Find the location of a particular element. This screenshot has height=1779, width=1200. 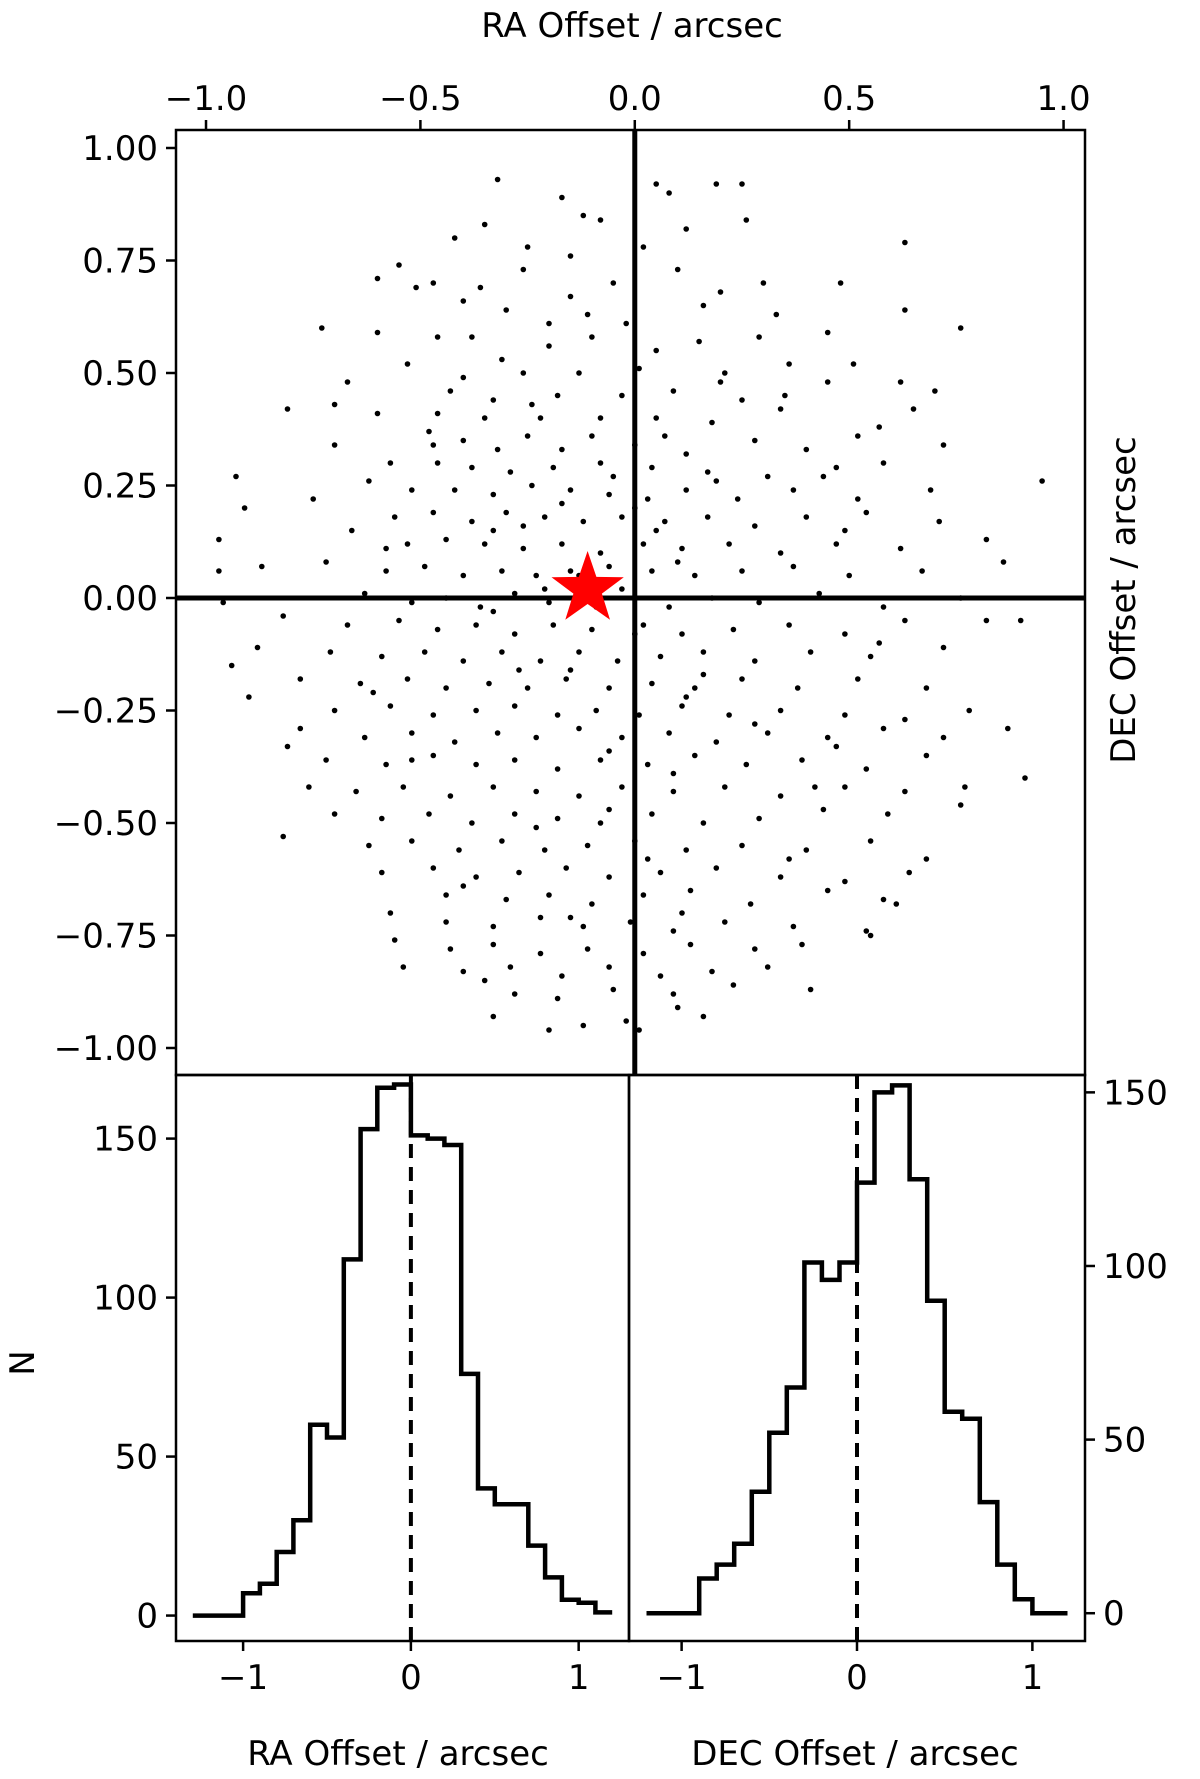

scatter-y-tick-label: 0.00 is located at coordinates (120, 599).